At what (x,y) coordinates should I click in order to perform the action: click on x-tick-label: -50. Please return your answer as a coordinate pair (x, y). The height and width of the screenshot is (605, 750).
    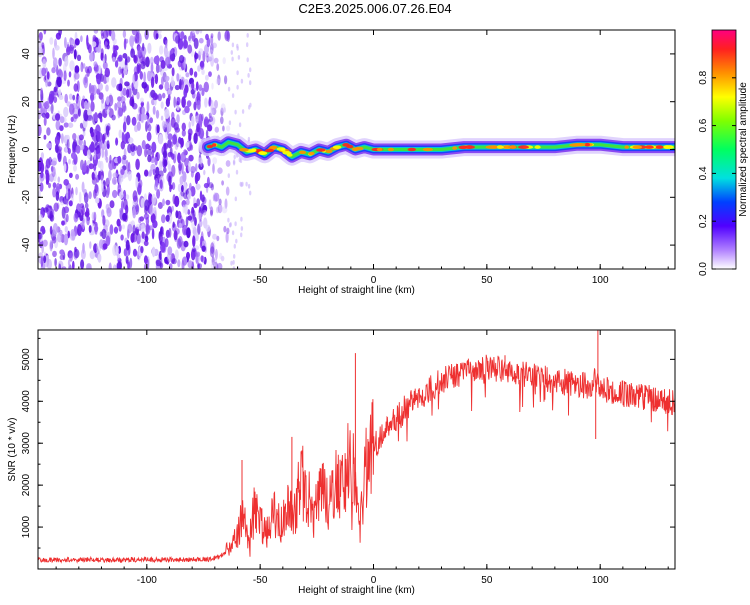
    Looking at the image, I should click on (260, 280).